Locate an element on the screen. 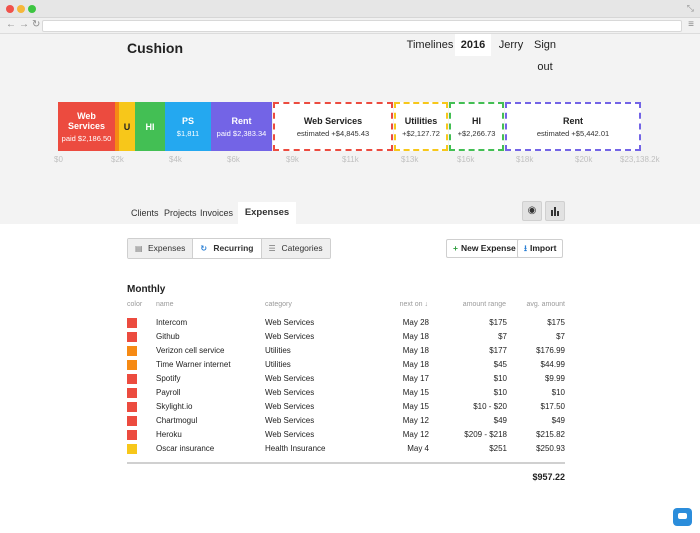 This screenshot has height=533, width=700. budget-segment-amount: +$2,127.72 is located at coordinates (421, 133).